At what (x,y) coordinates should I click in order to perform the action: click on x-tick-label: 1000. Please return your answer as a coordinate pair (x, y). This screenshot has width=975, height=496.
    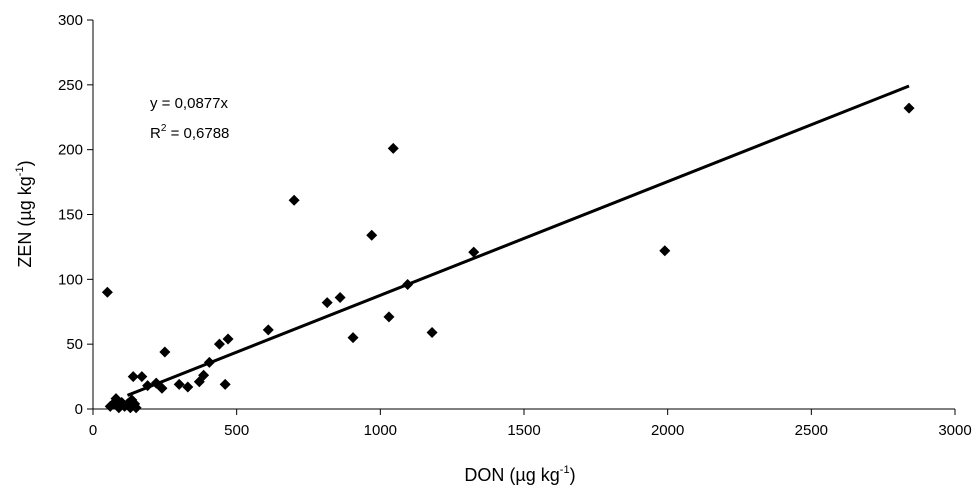
    Looking at the image, I should click on (380, 430).